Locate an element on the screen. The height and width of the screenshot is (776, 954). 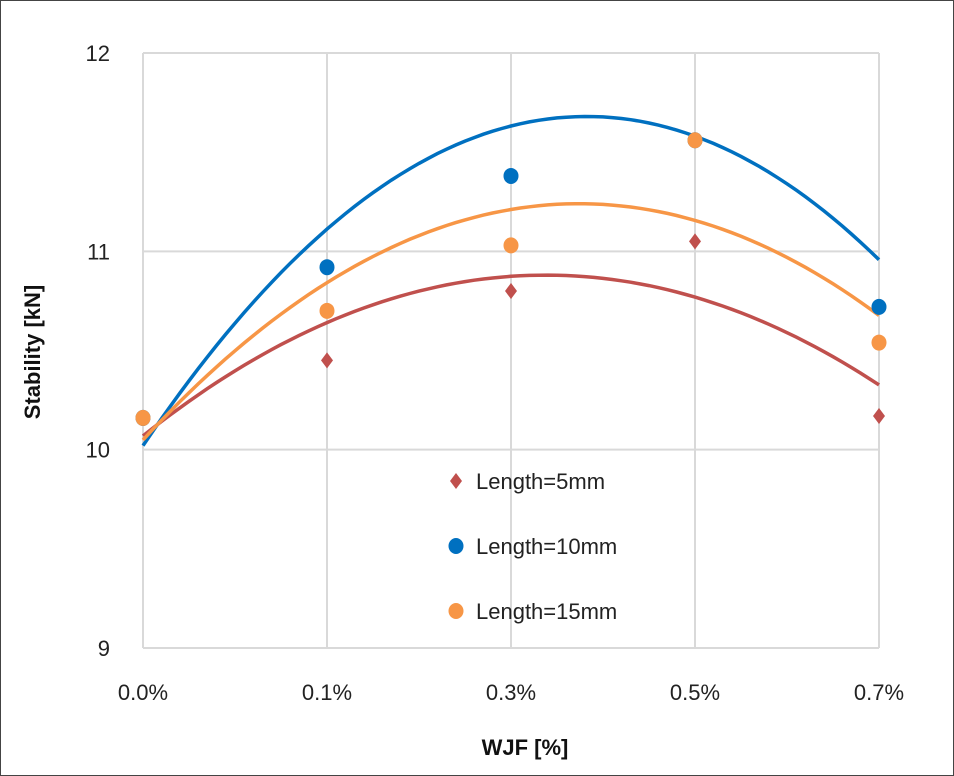
y-axis-label: Stability [kN] is located at coordinates (32, 352).